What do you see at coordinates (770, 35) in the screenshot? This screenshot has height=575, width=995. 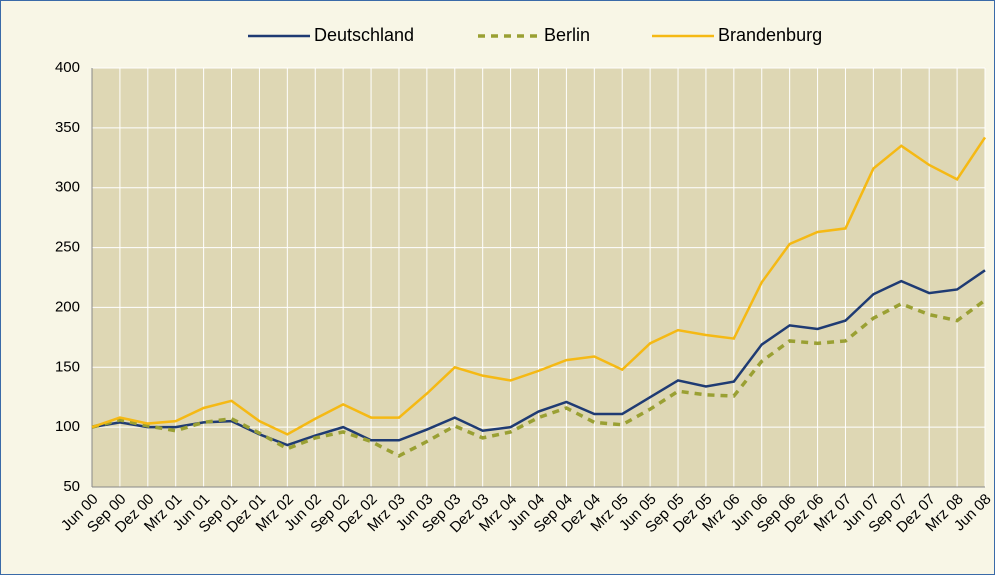 I see `legend-label: Brandenburg` at bounding box center [770, 35].